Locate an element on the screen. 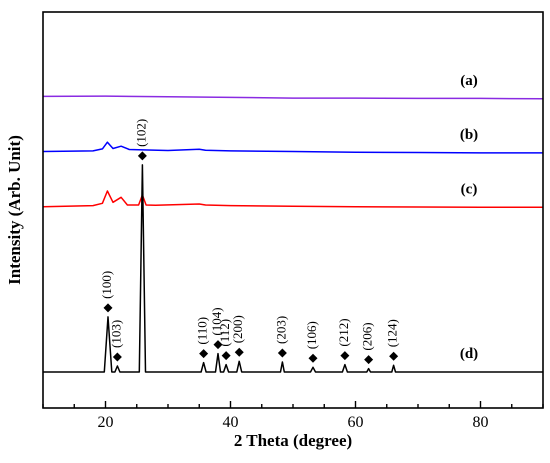 Image resolution: width=550 pixels, height=463 pixels. peak-label-5: (112) is located at coordinates (224, 333).